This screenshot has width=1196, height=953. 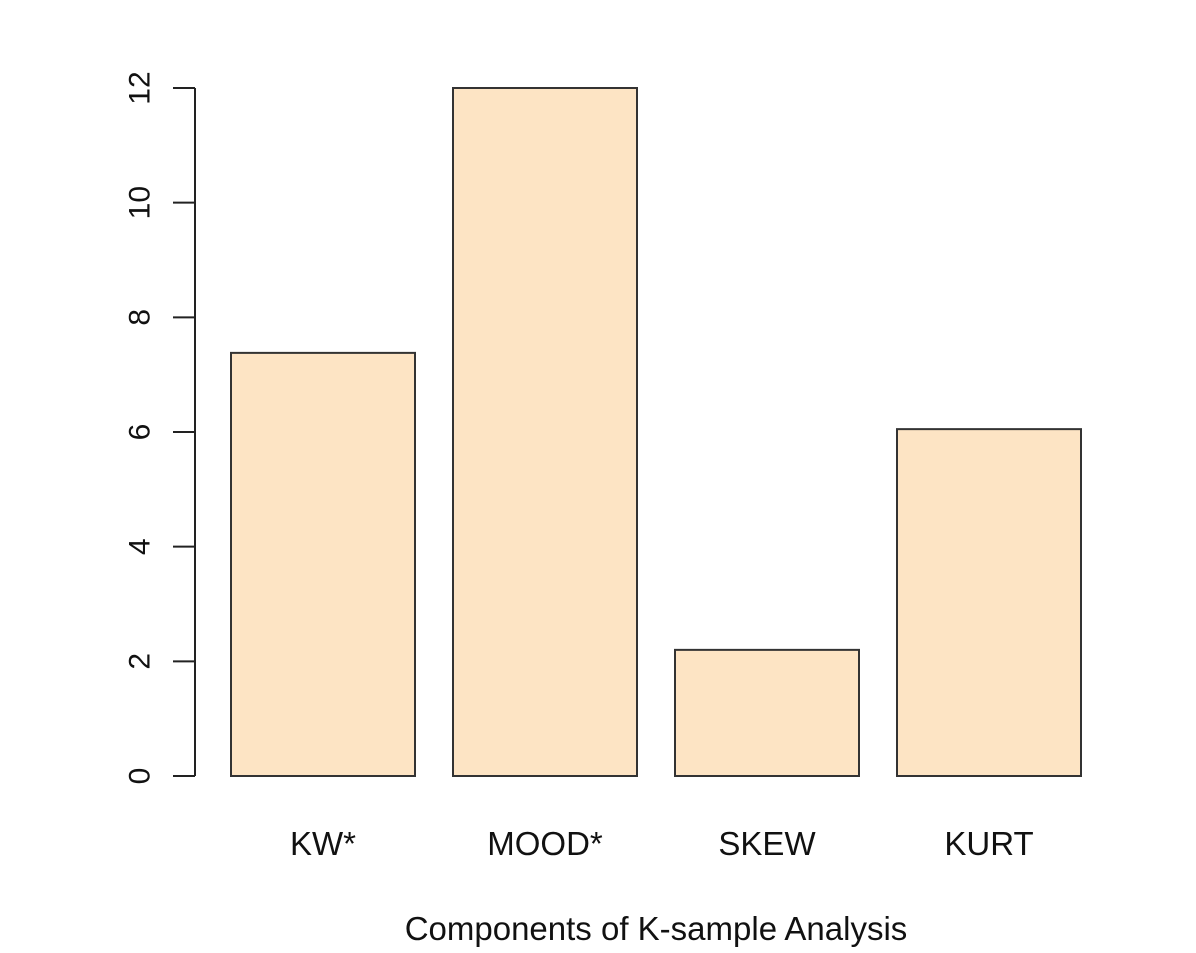 What do you see at coordinates (140, 432) in the screenshot?
I see `y-tick-label: 6` at bounding box center [140, 432].